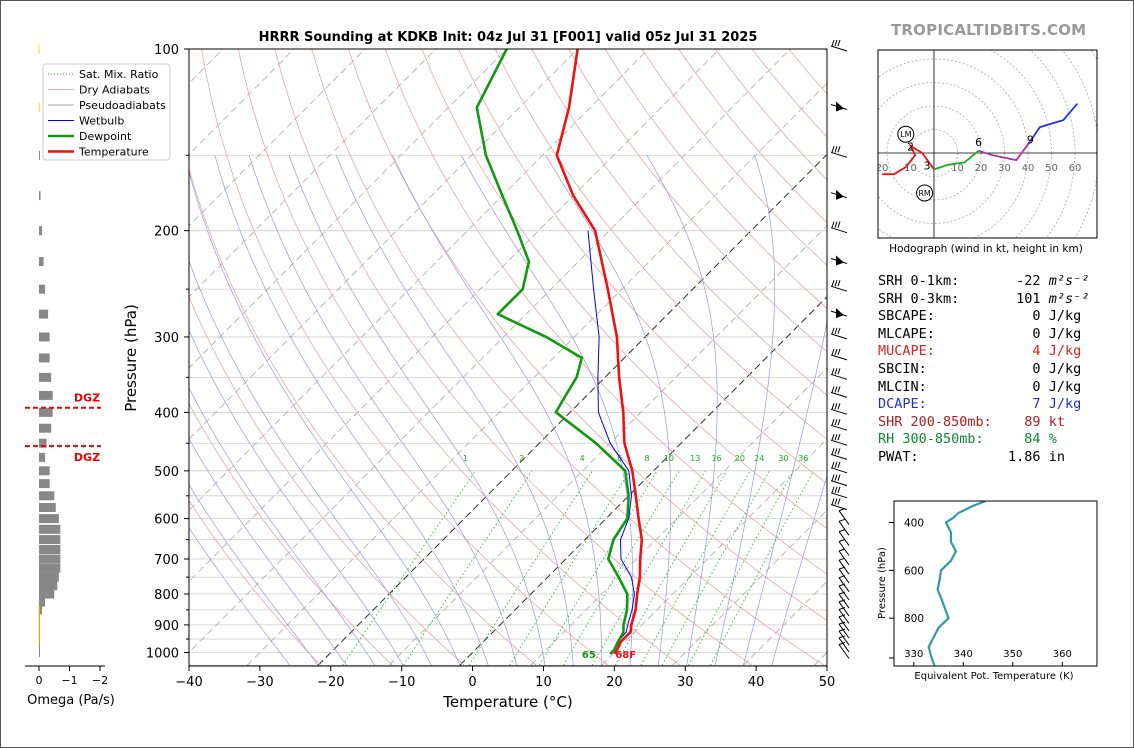  What do you see at coordinates (166, 472) in the screenshot?
I see `y-tick-label: 500` at bounding box center [166, 472].